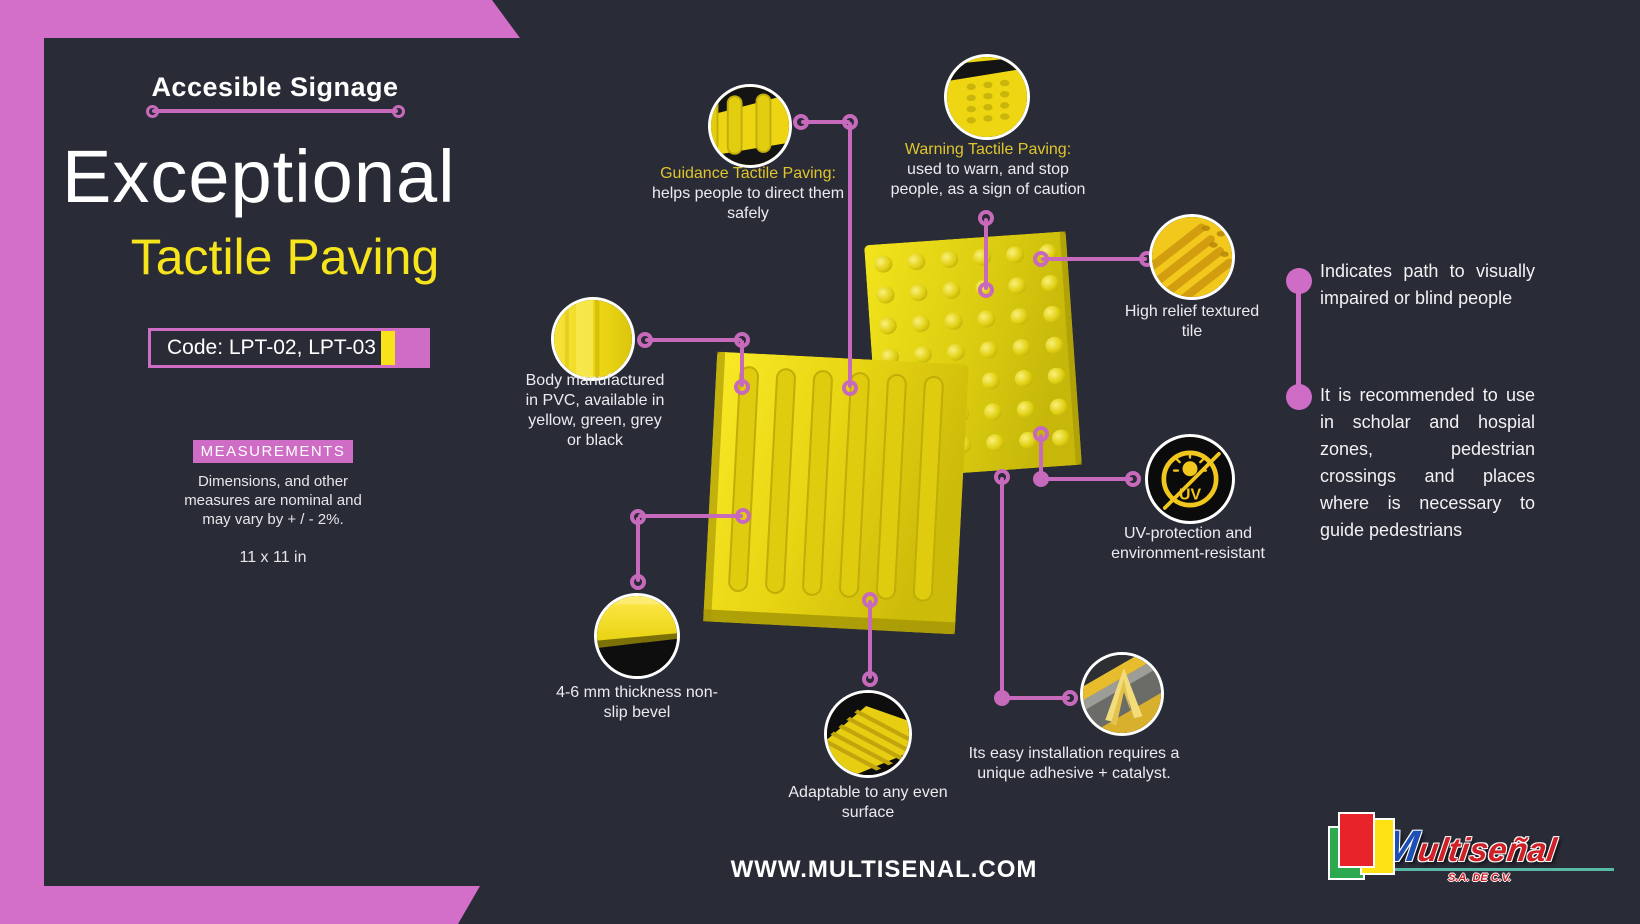 This screenshot has height=924, width=1640. Describe the element at coordinates (1192, 321) in the screenshot. I see `callout-caption-high-relief: High relief textured tile` at that location.